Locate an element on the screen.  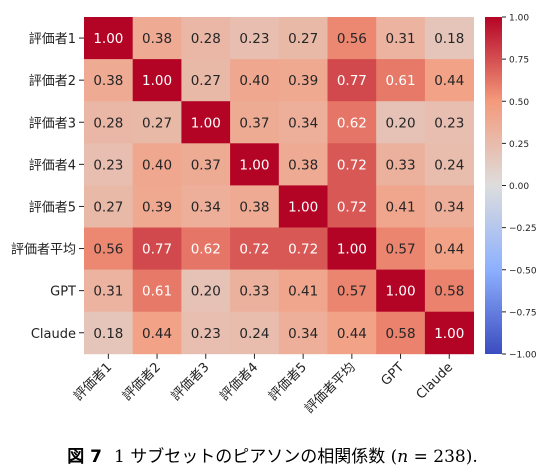
caption-text: 1 サブセットのピアソンの相関係数 ( is located at coordinates (255, 457).